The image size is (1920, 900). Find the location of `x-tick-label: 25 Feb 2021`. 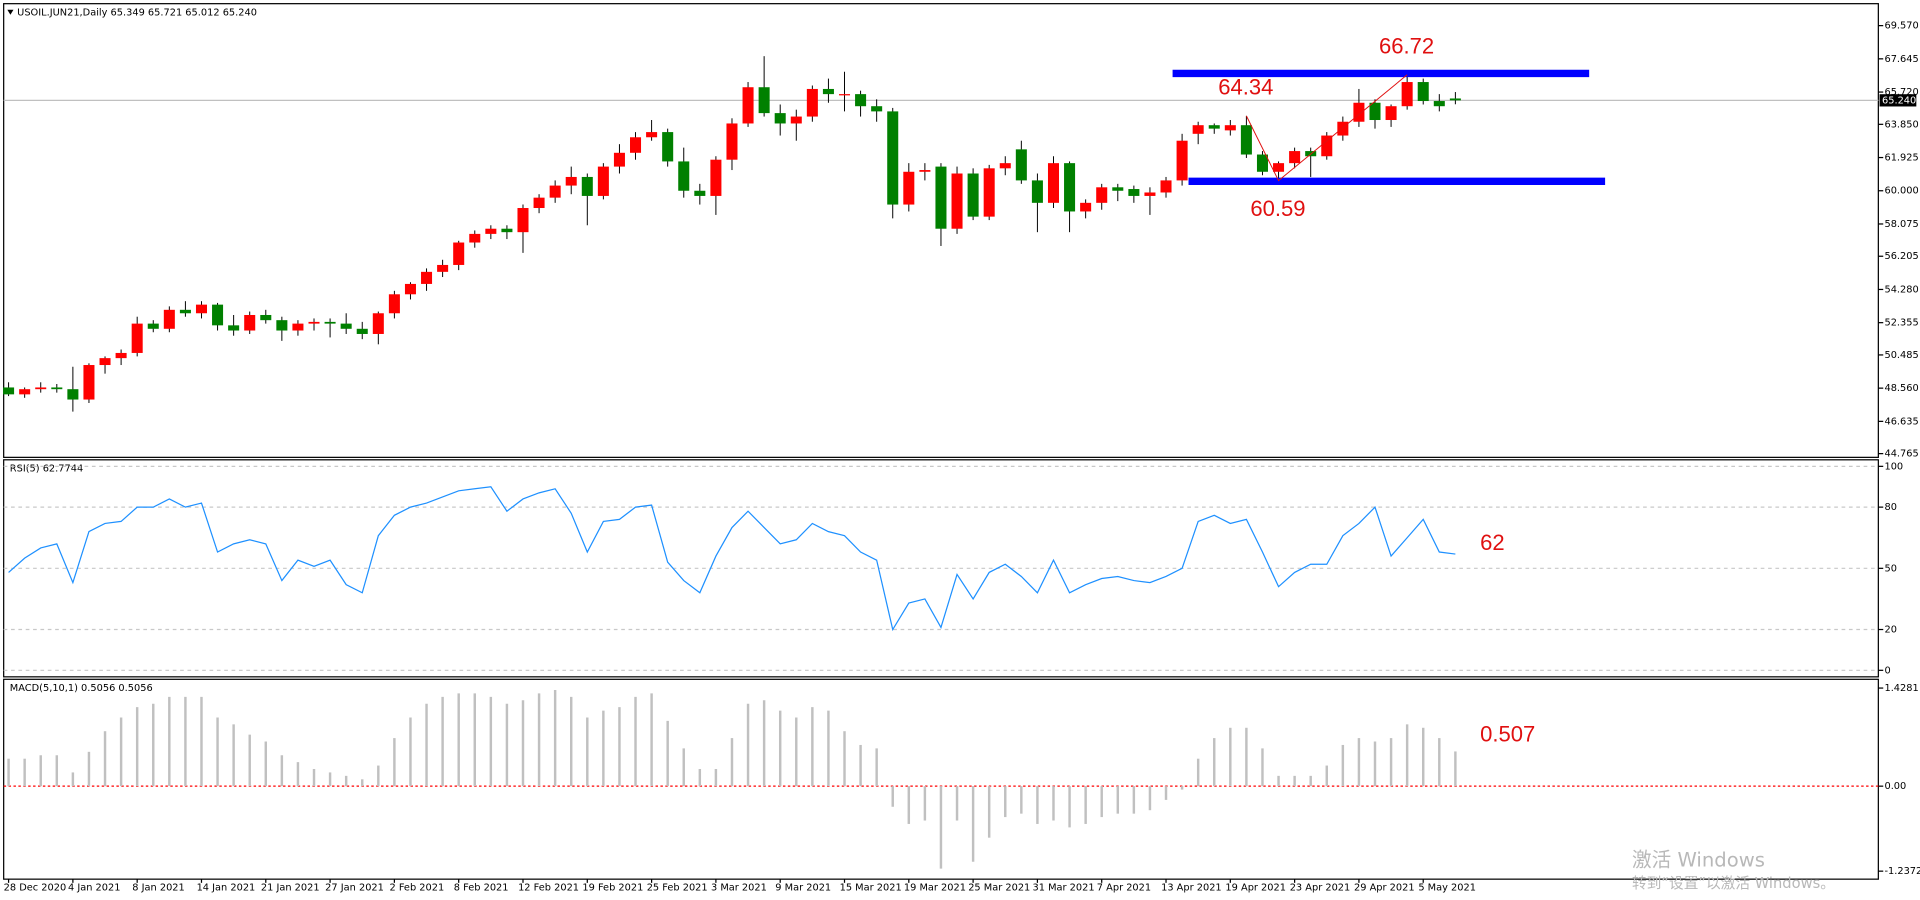

x-tick-label: 25 Feb 2021 is located at coordinates (677, 888).